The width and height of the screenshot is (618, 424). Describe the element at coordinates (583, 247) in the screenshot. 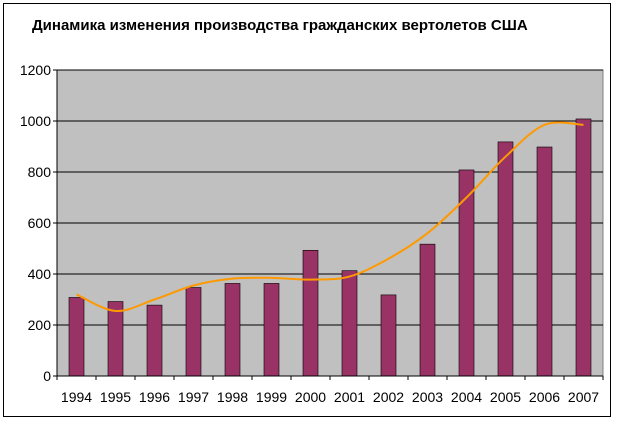

I see `bar-2007` at that location.